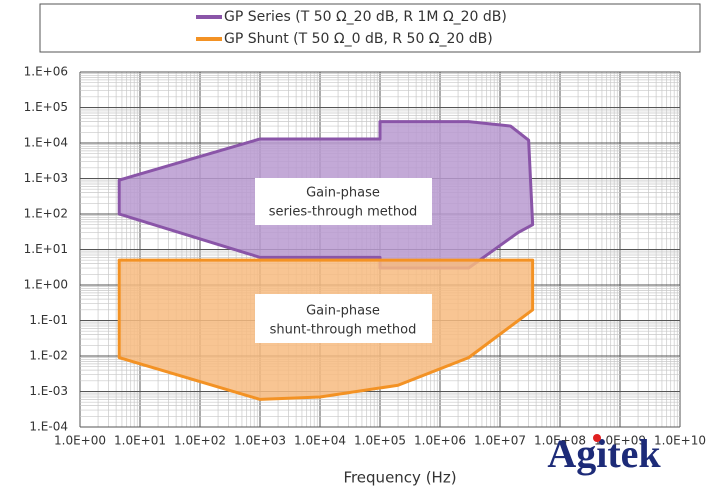 Image resolution: width=720 pixels, height=489 pixels. What do you see at coordinates (200, 441) in the screenshot?
I see `x-tick-label: 1.0E+02` at bounding box center [200, 441].